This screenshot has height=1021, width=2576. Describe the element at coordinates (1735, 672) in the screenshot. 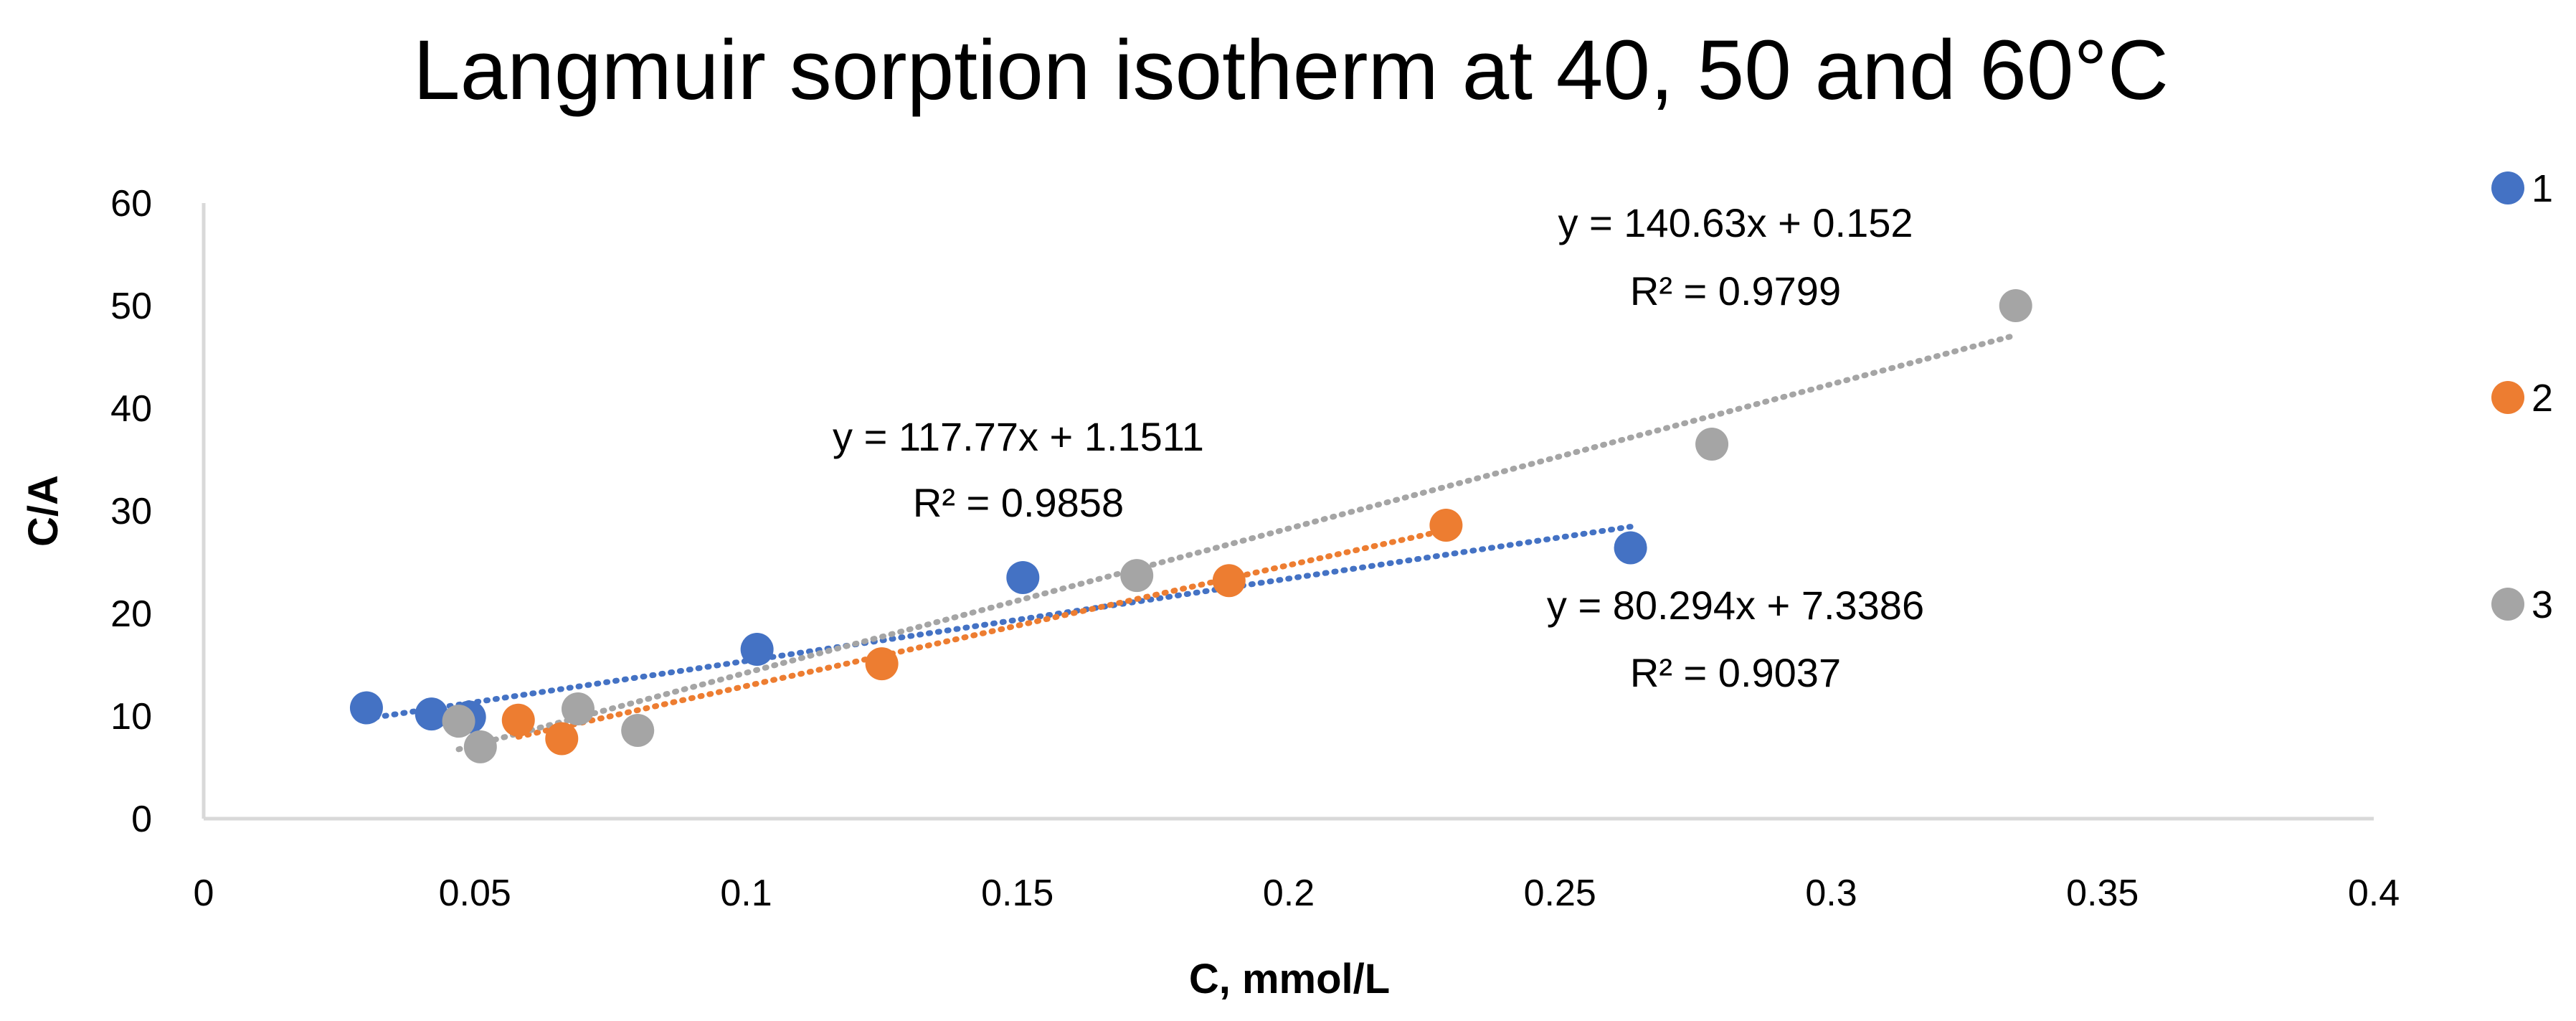

I see `trendline-r2-series-1: R² = 0.9037` at that location.